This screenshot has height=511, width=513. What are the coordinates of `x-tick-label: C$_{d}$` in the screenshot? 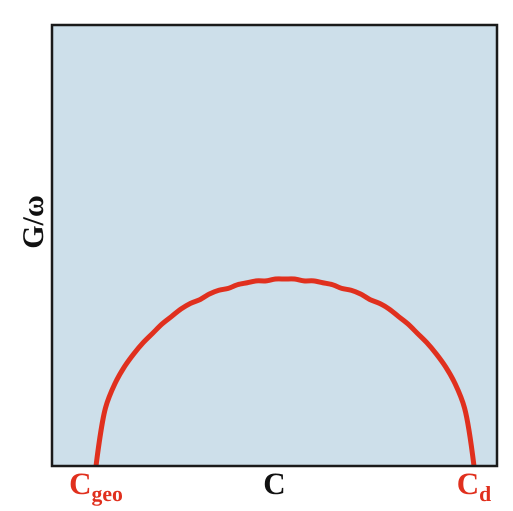 It's located at (474, 486).